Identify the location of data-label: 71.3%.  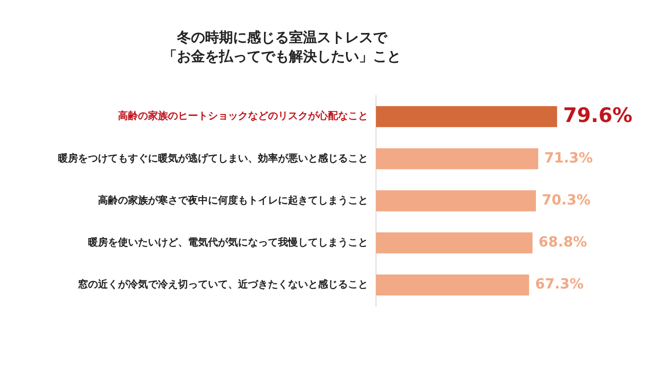
(568, 158).